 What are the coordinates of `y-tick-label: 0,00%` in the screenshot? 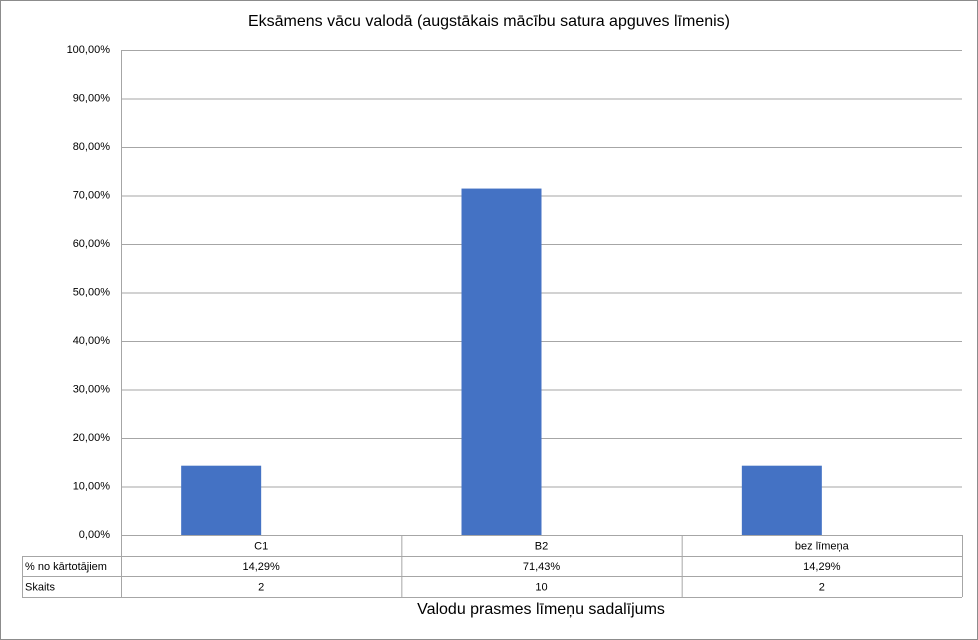 It's located at (94, 535).